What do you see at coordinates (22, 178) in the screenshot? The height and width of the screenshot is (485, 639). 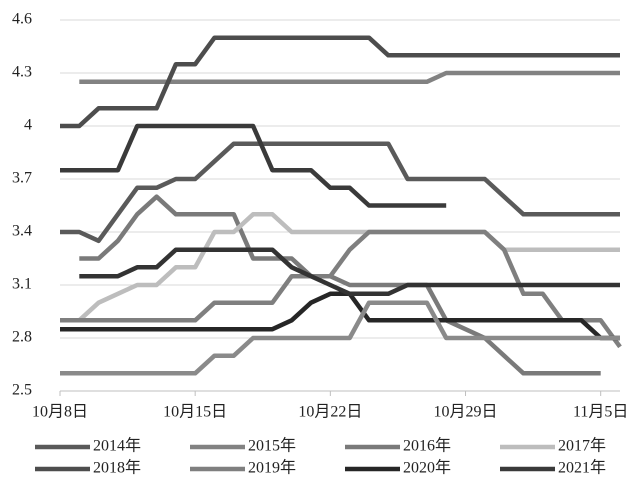 I see `y-tick-label: 3.7` at bounding box center [22, 178].